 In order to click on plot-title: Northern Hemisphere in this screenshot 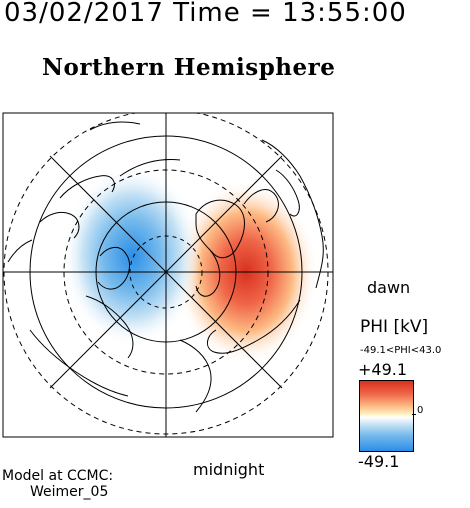, I will do `click(189, 67)`.